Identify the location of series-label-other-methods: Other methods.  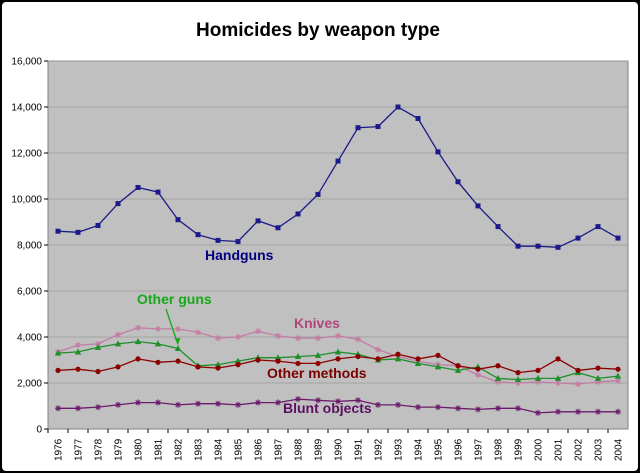
(317, 373).